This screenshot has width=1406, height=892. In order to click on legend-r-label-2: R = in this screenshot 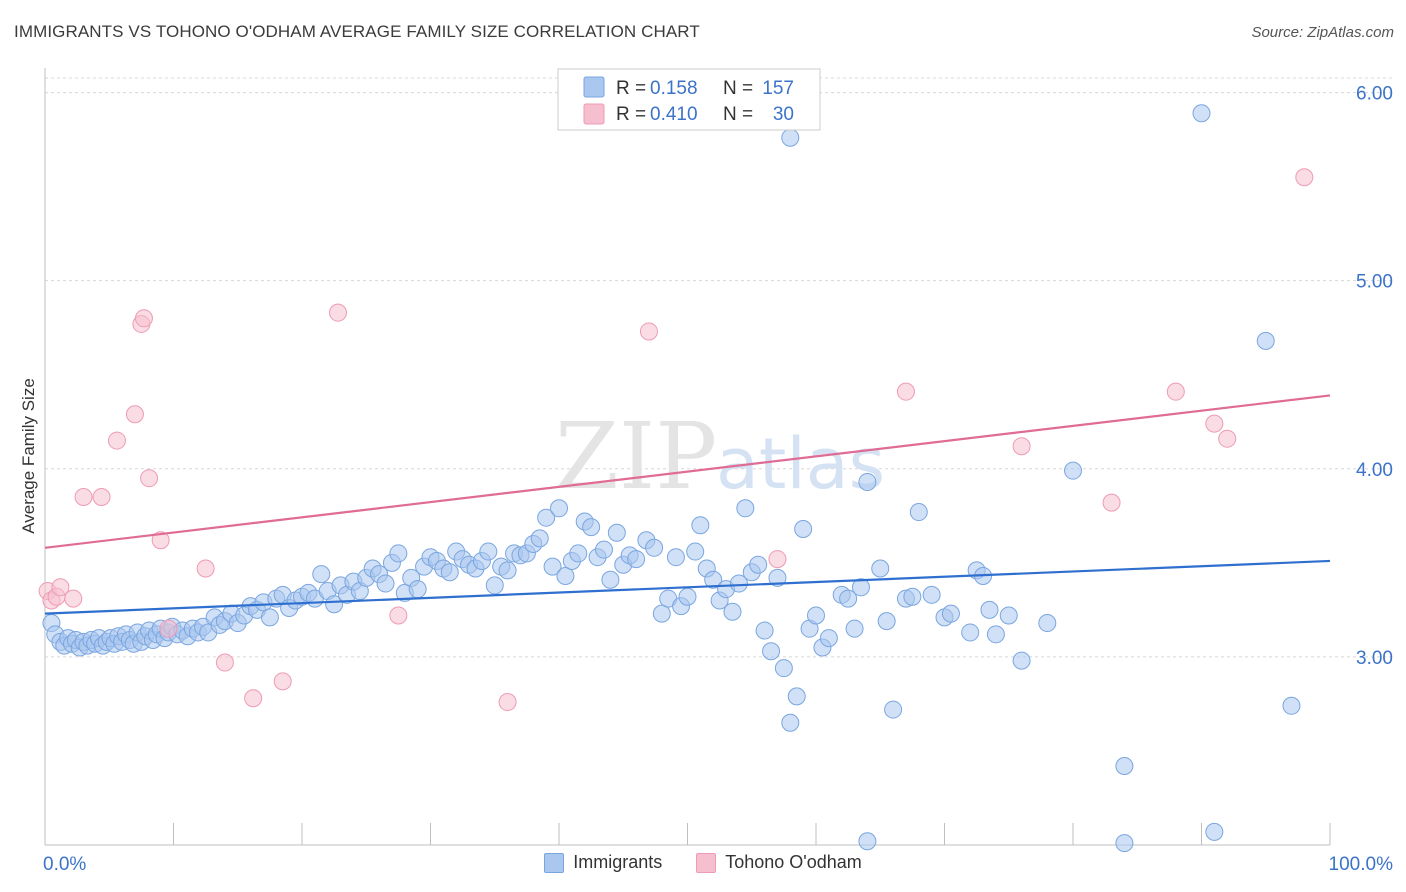, I will do `click(631, 114)`.